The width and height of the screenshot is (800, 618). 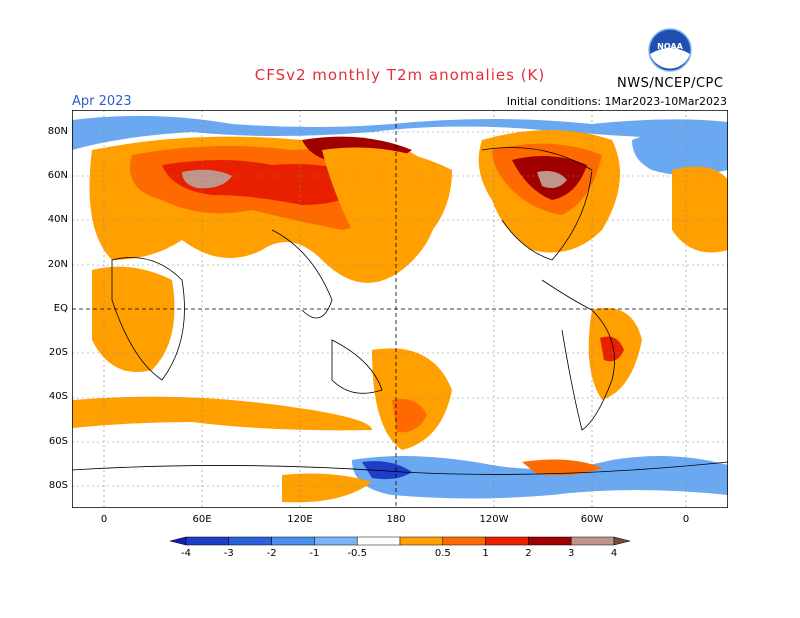 I want to click on colorbar-label: 3, so click(x=571, y=553).